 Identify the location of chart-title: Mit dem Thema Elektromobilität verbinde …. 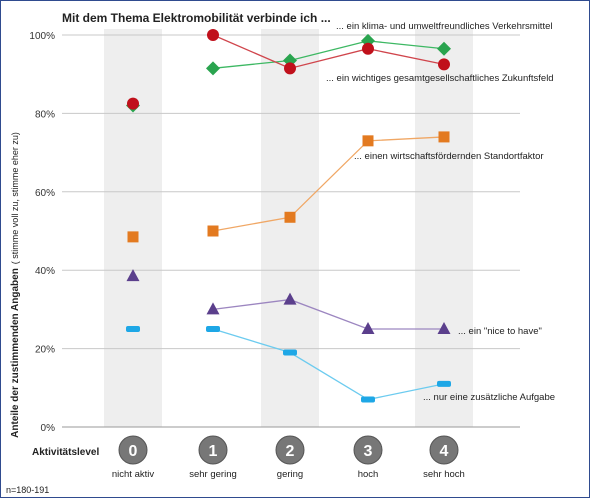
(196, 18).